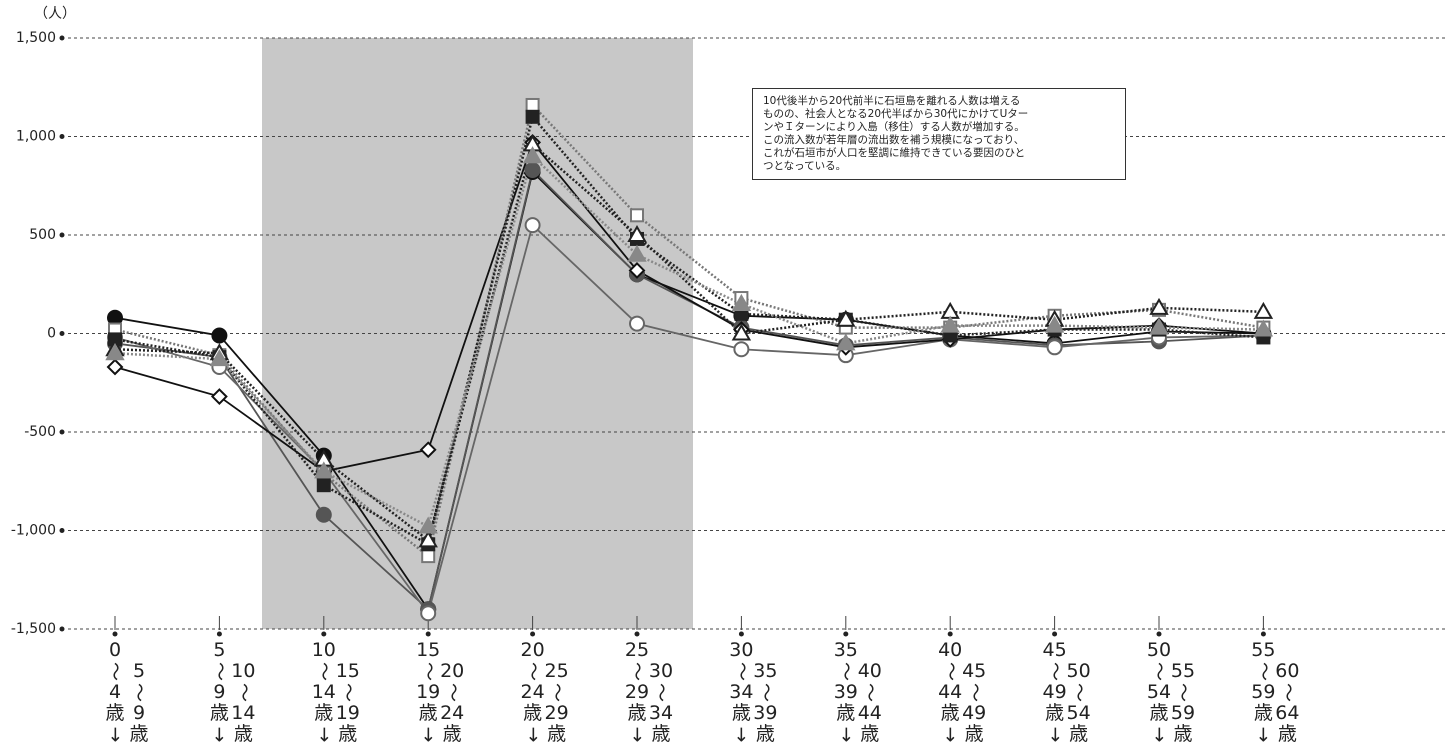  I want to click on x-label-box: 45～49歳→ 50～54歳, so click(1066, 692).